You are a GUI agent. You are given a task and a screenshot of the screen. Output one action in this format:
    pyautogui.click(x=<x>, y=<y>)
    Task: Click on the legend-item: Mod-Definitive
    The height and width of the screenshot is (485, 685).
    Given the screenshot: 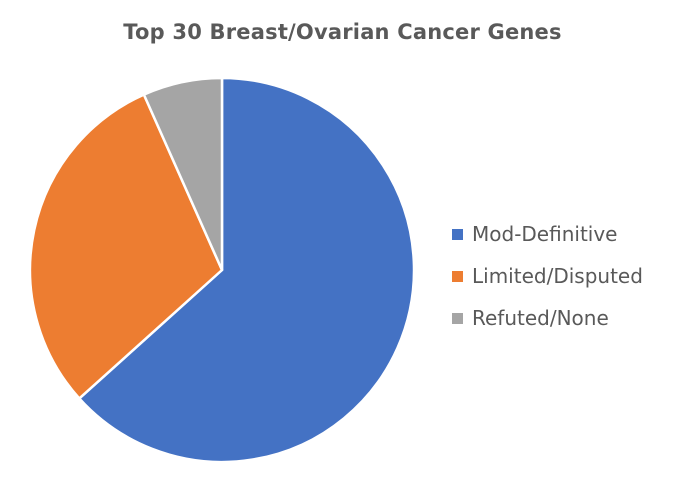 What is the action you would take?
    pyautogui.click(x=547, y=234)
    